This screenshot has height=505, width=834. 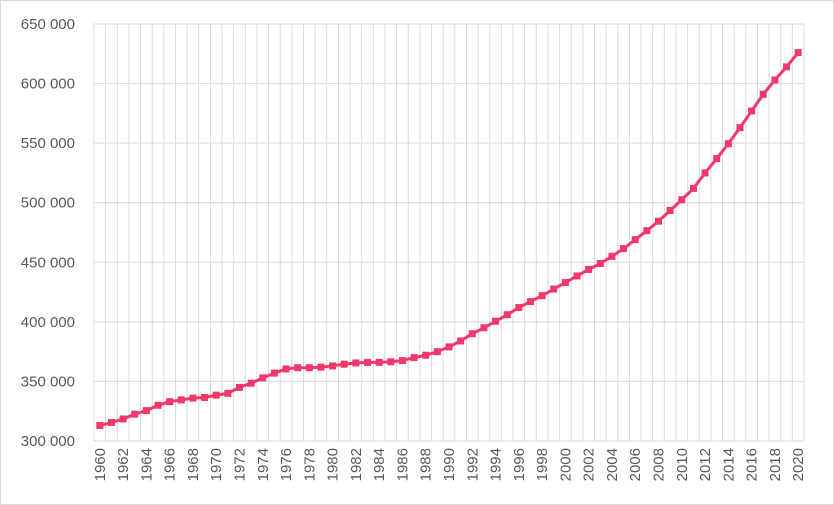 I want to click on x-tick-label: 1960, so click(x=100, y=464).